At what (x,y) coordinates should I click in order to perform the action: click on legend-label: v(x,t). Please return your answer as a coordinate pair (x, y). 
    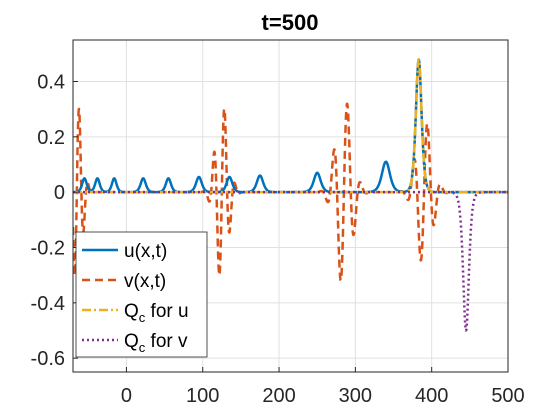
    Looking at the image, I should click on (145, 281).